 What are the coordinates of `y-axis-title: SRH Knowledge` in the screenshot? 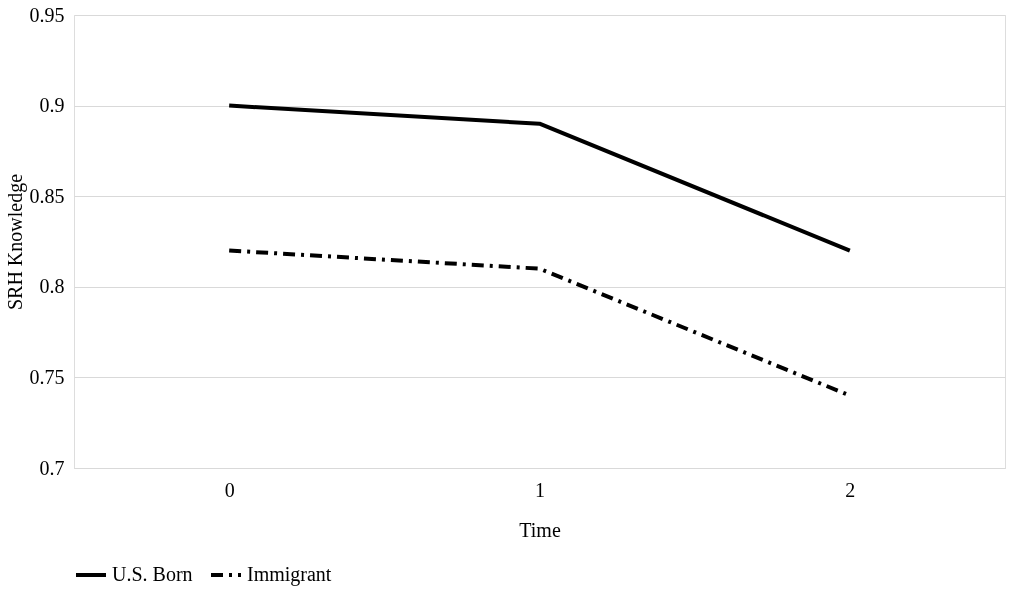 It's located at (15, 242).